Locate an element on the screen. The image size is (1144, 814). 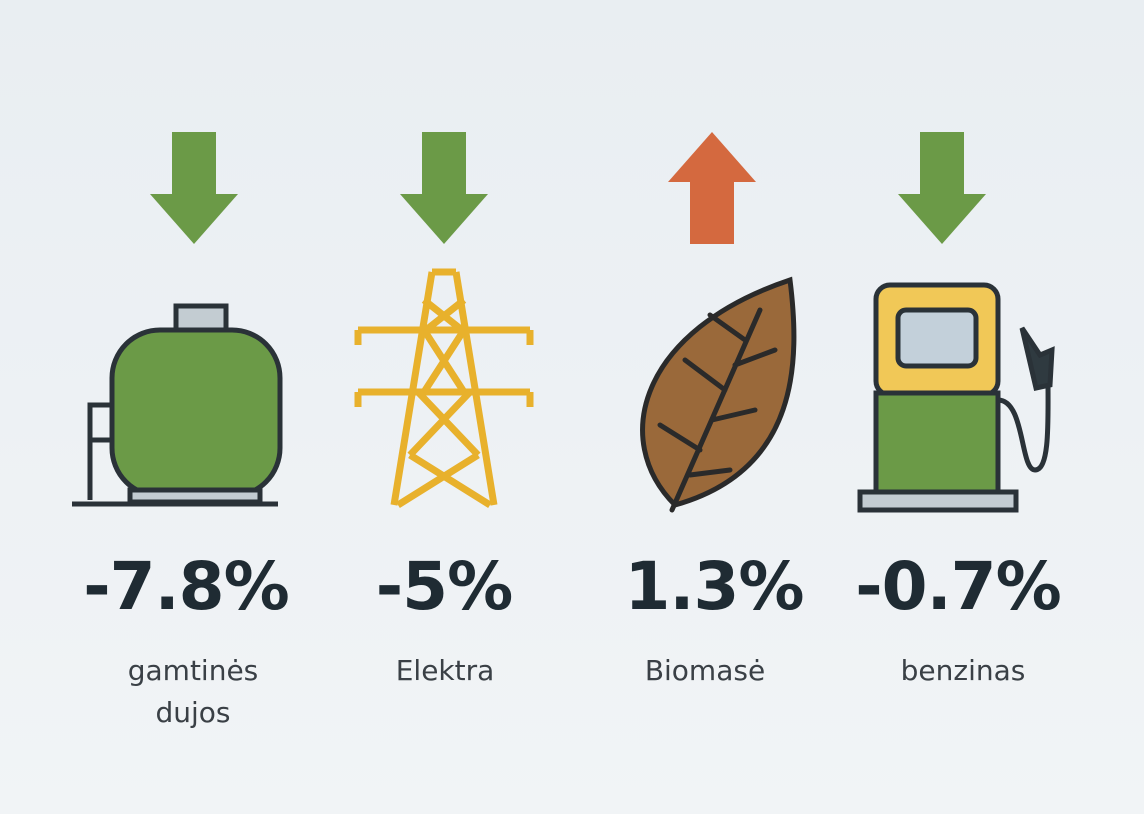
label: gamtinės dujos is located at coordinates (193, 691).